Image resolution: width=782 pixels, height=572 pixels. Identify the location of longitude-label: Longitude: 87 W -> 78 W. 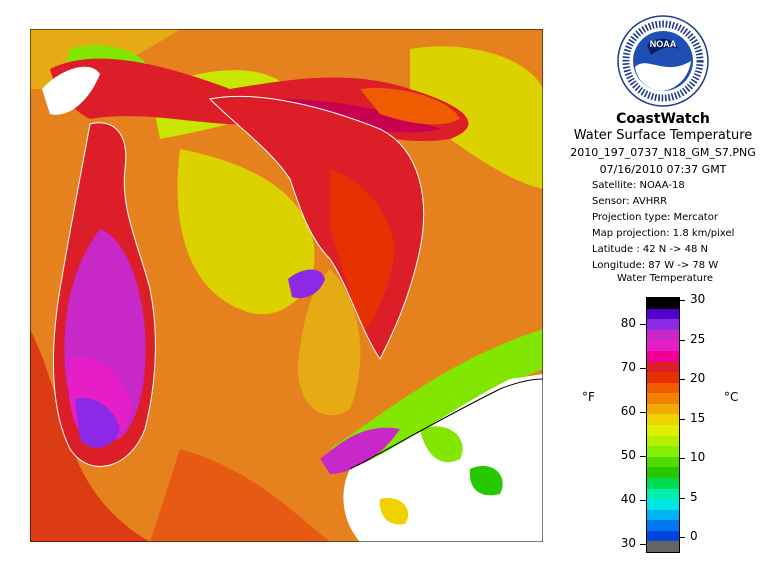
(655, 265).